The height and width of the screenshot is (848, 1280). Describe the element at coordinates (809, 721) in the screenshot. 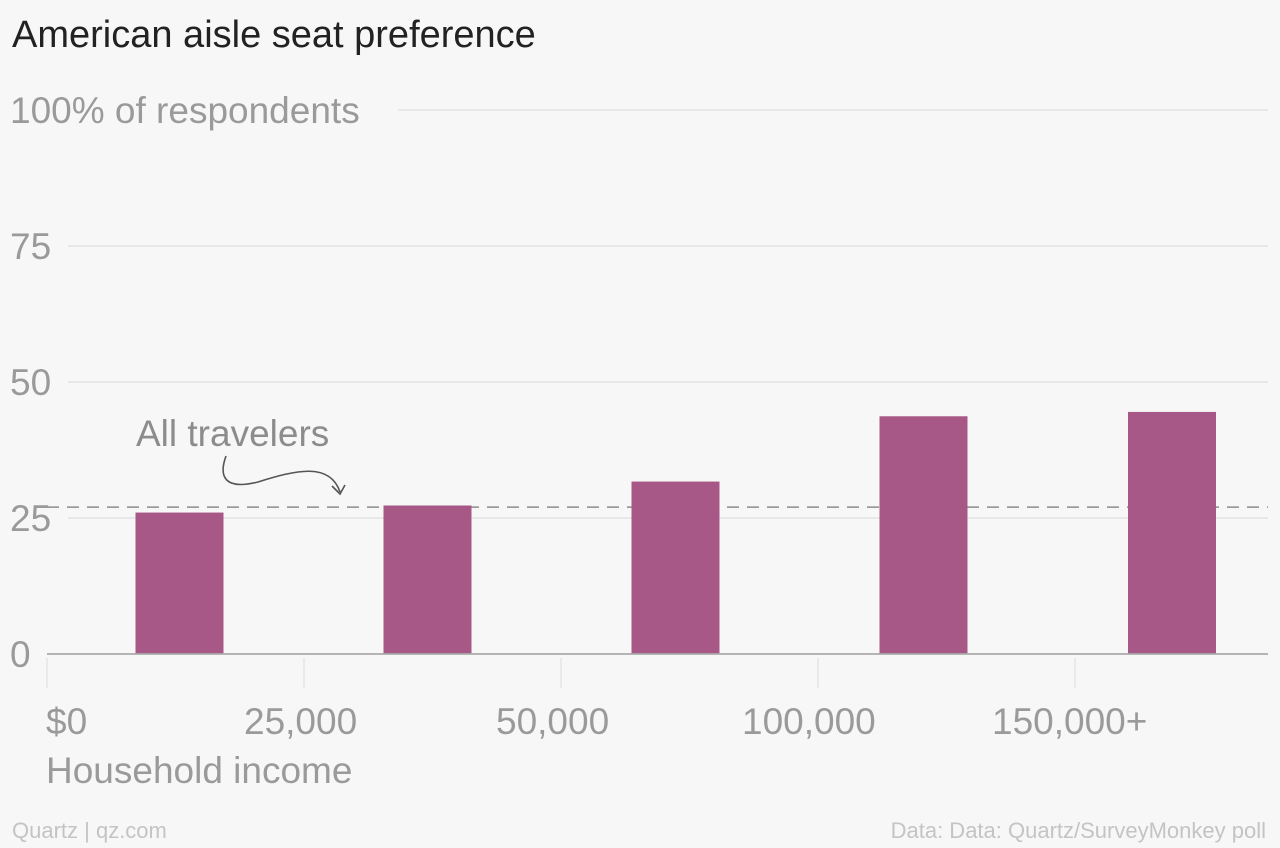

I see `x-tick-label: 100,000` at that location.